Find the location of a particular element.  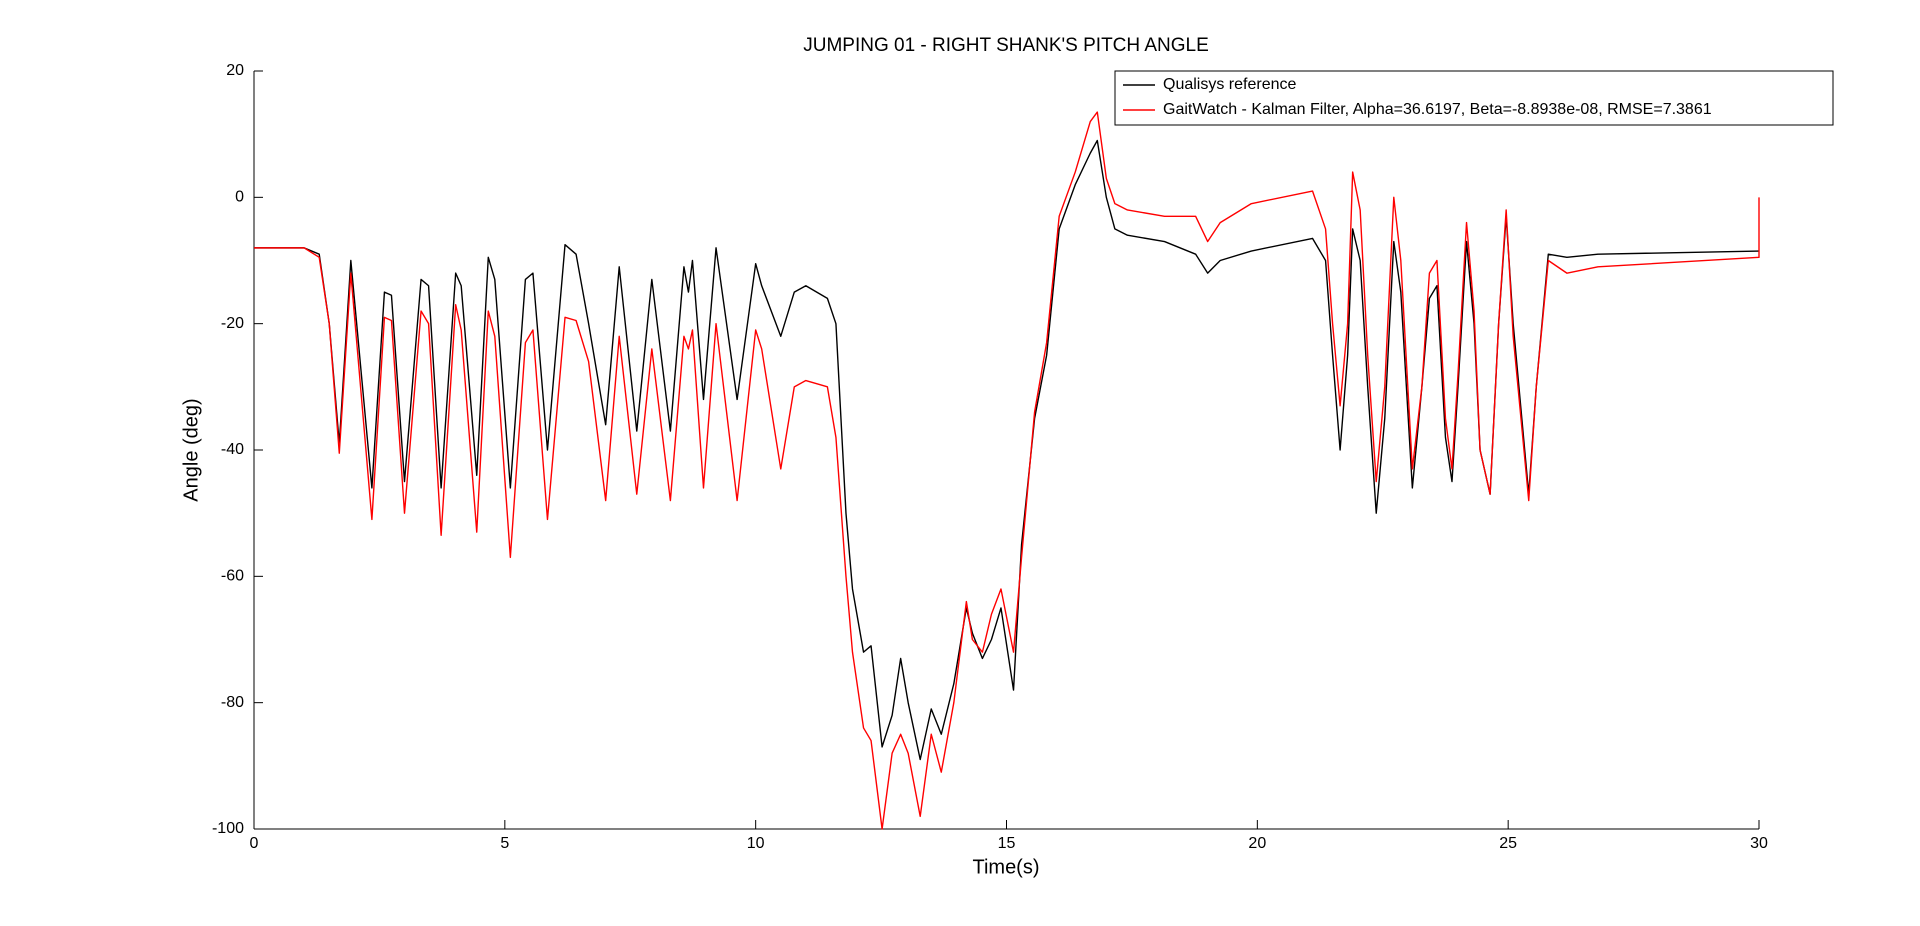

y-tick-label: -80 is located at coordinates (232, 702).